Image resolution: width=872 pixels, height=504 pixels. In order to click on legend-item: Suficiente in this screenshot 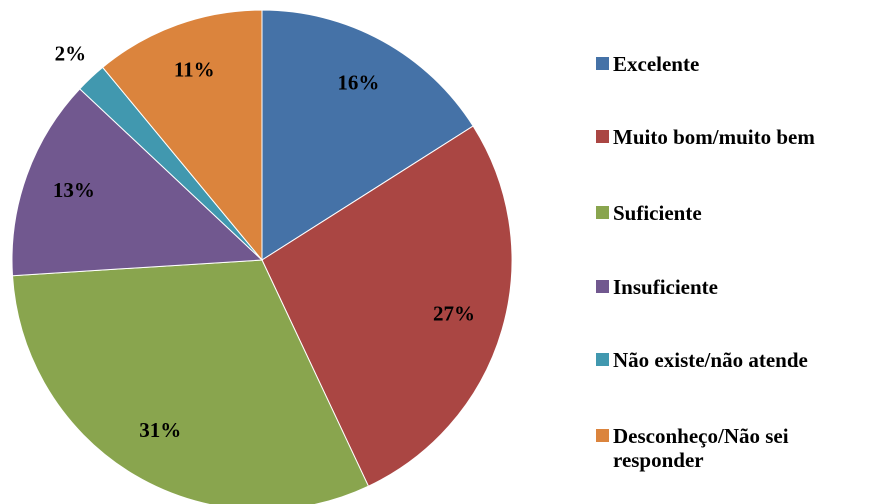, I will do `click(731, 213)`.